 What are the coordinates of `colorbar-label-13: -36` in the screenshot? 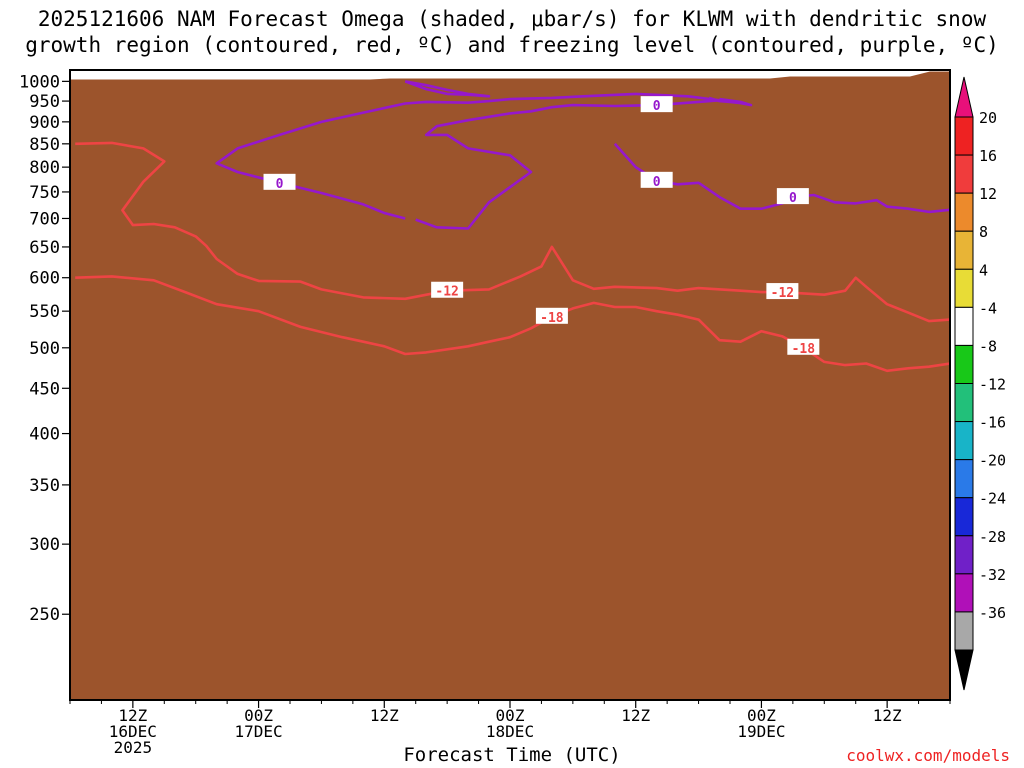 It's located at (992, 613).